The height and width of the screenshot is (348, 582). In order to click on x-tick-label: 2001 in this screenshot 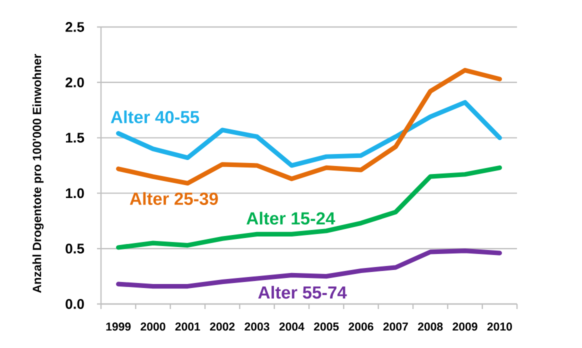, I will do `click(187, 326)`.